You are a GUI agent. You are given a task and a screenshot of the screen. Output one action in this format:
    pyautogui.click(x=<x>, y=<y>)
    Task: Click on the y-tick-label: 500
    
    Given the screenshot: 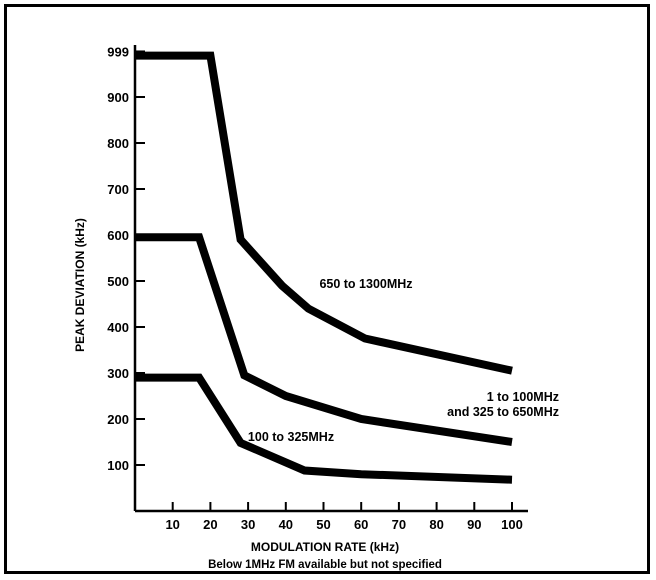 What is the action you would take?
    pyautogui.click(x=118, y=281)
    